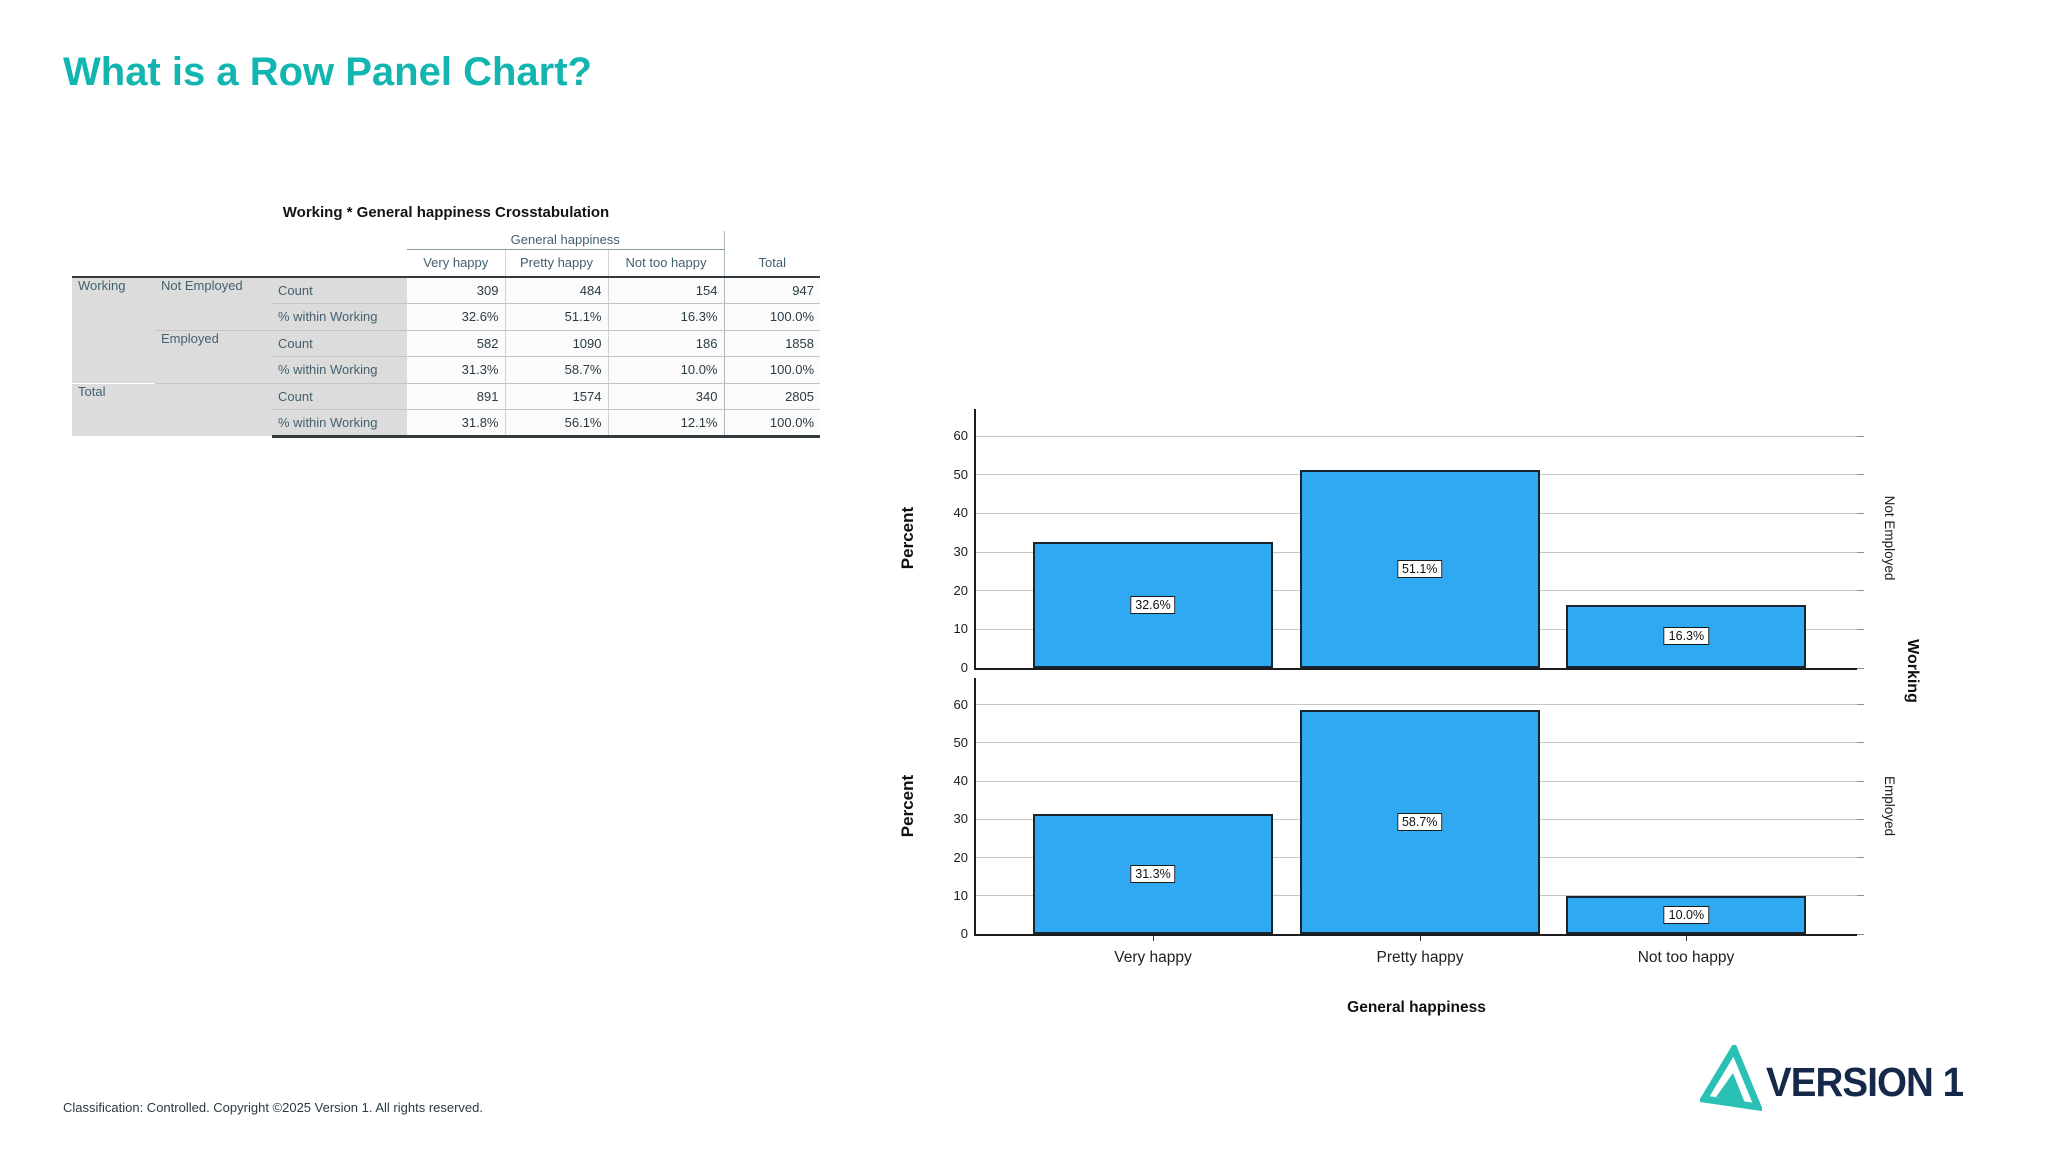 The image size is (2048, 1152). I want to click on table-cell: 582, so click(456, 343).